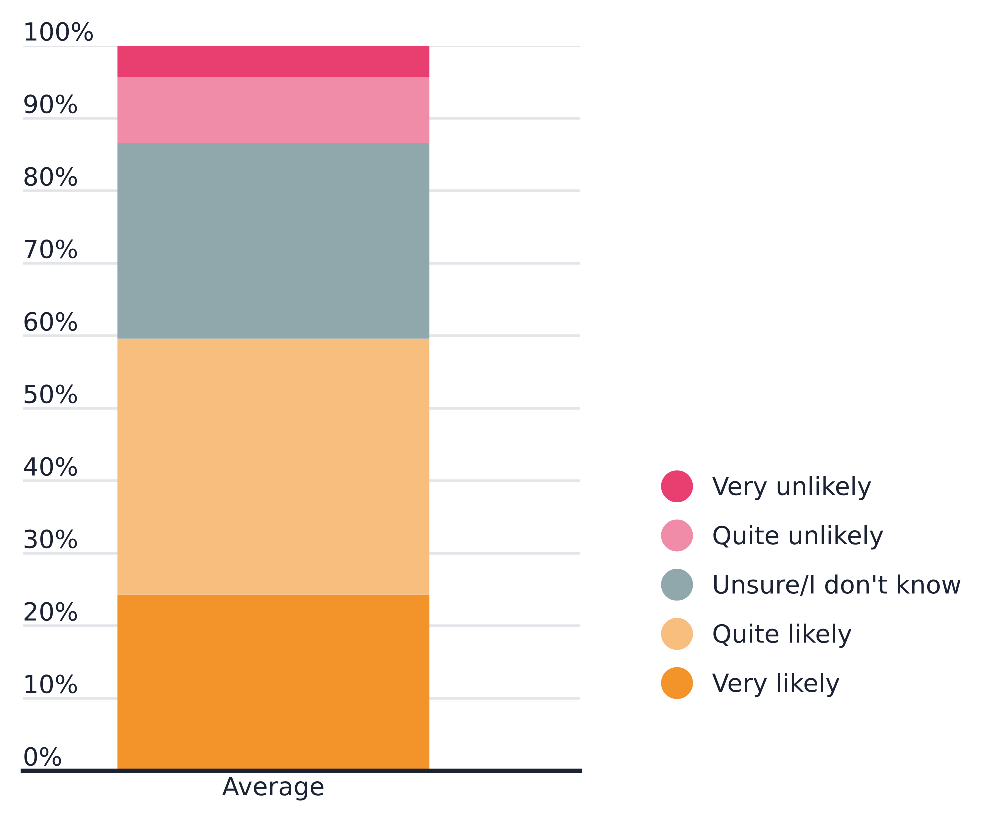  What do you see at coordinates (51, 104) in the screenshot?
I see `y-tick-label: 90%` at bounding box center [51, 104].